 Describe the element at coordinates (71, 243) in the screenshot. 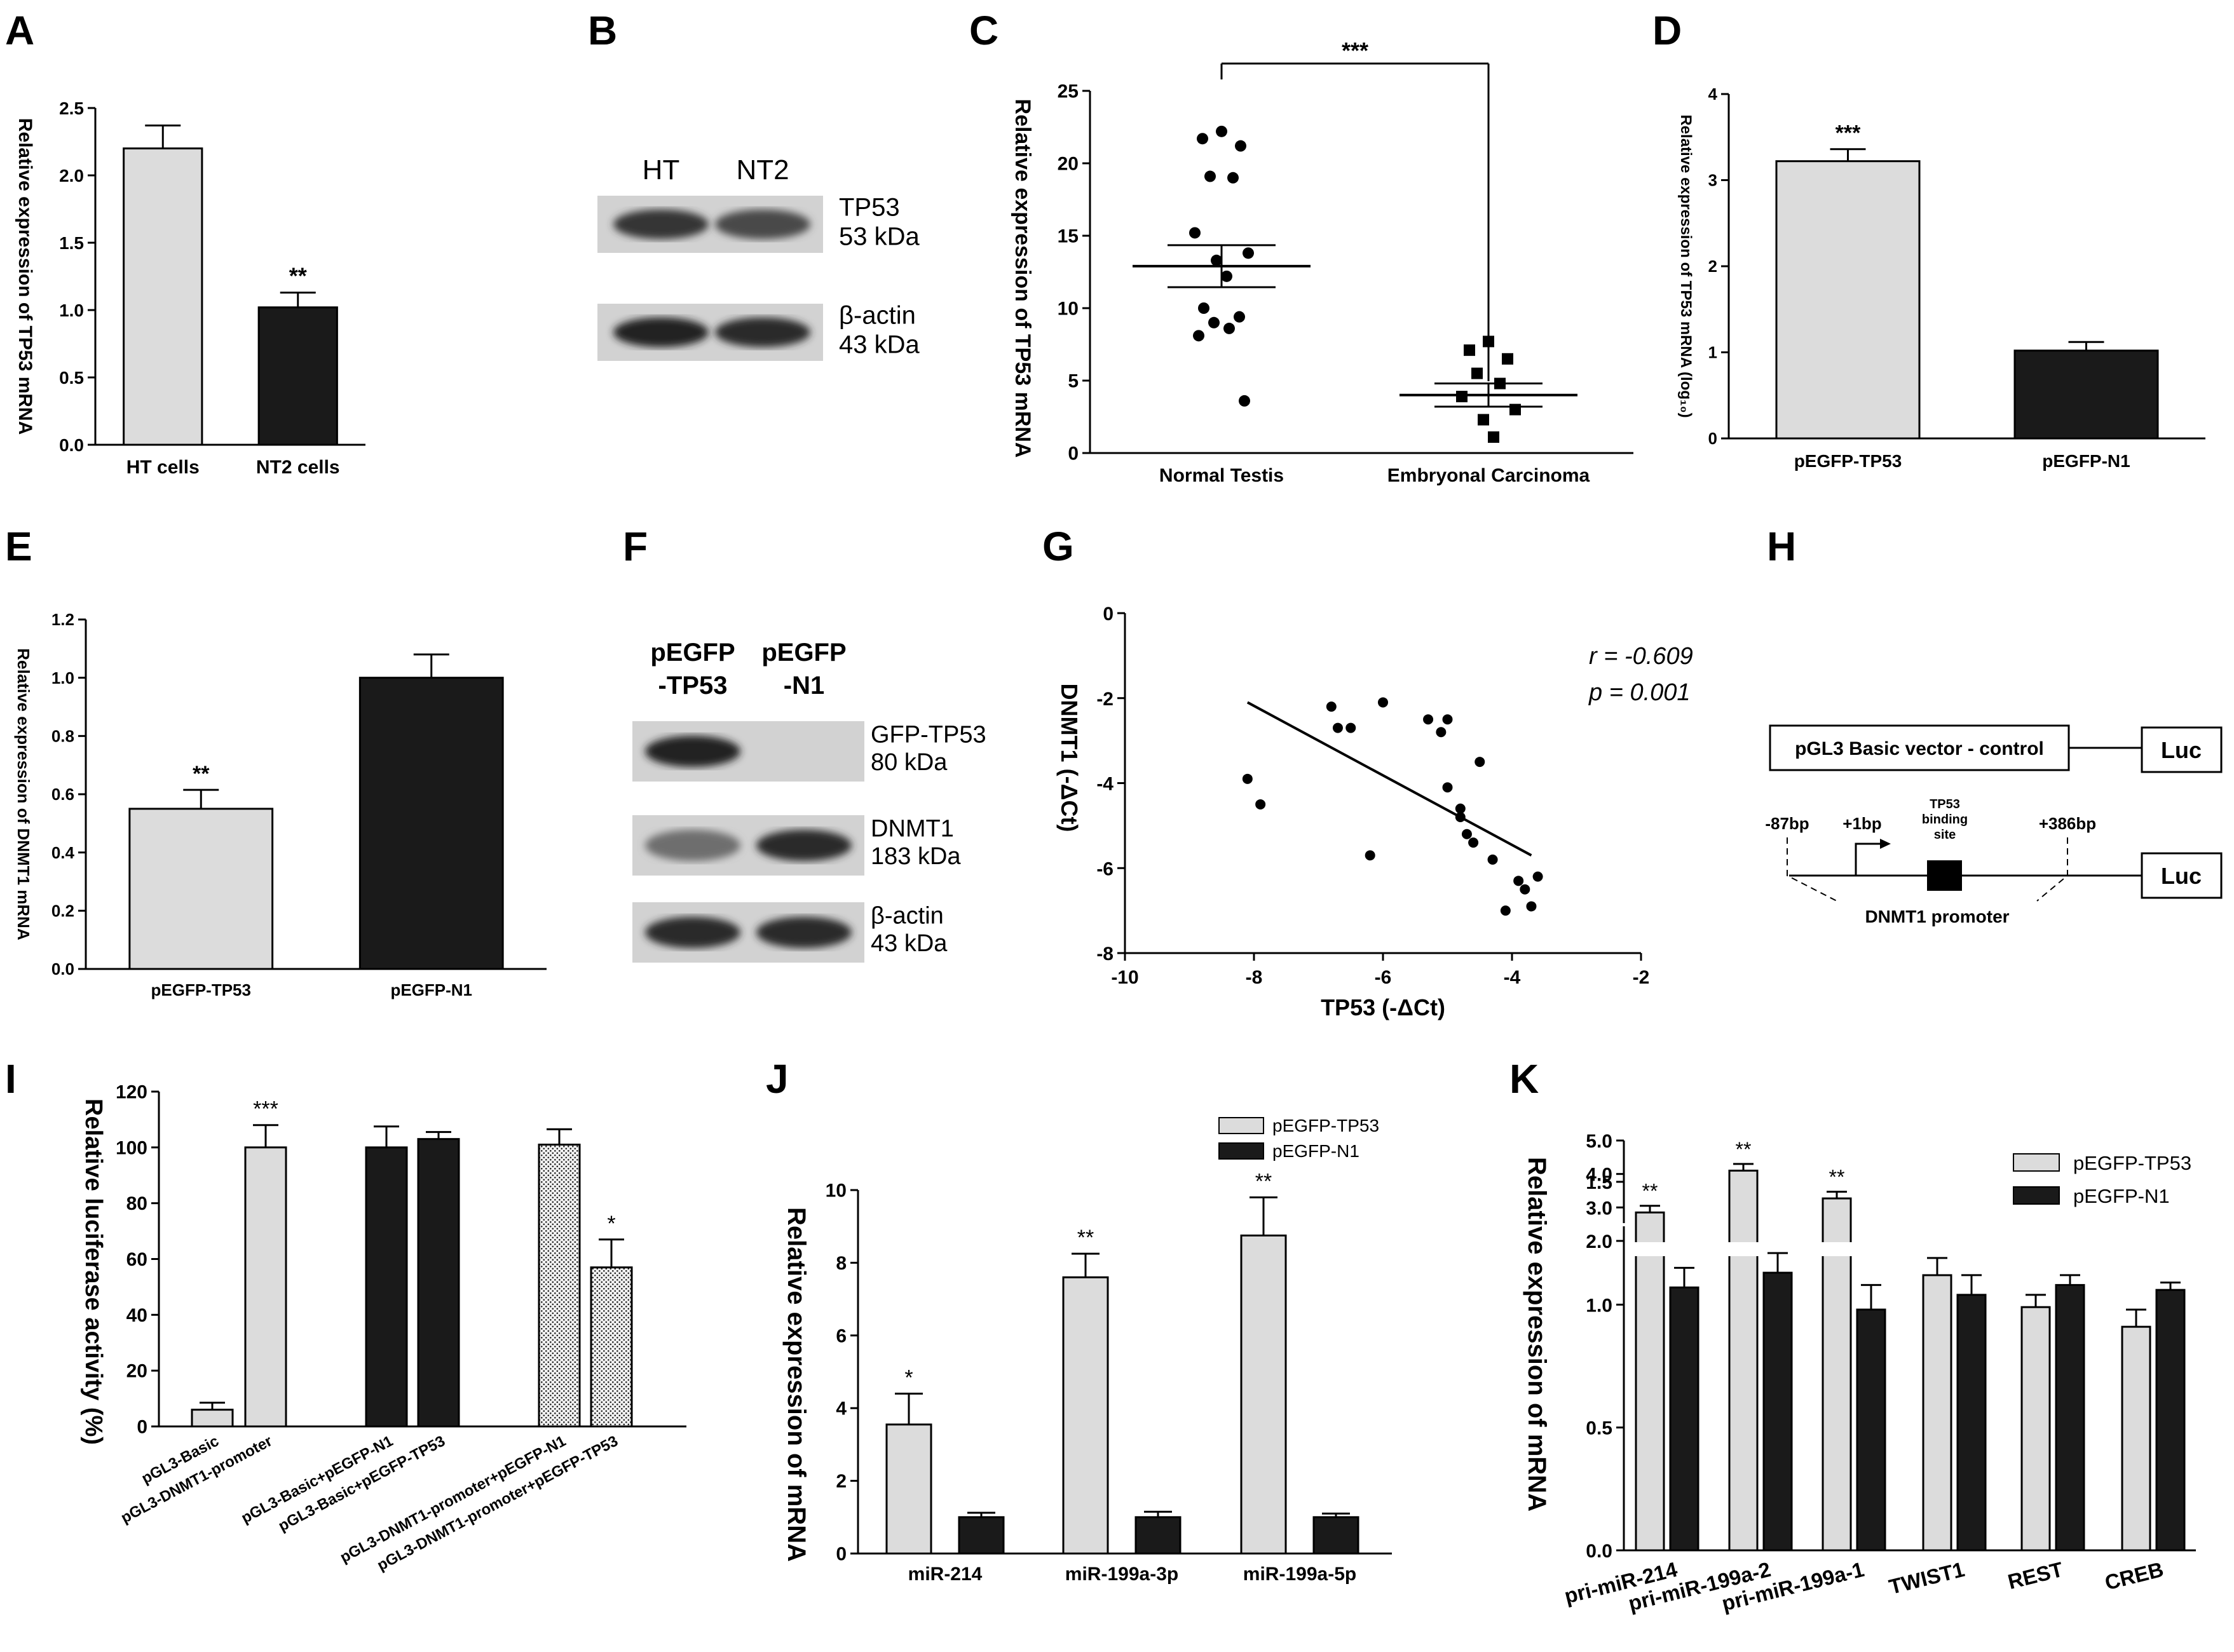

I see `panel-A-y-tick-label: 1.5` at that location.